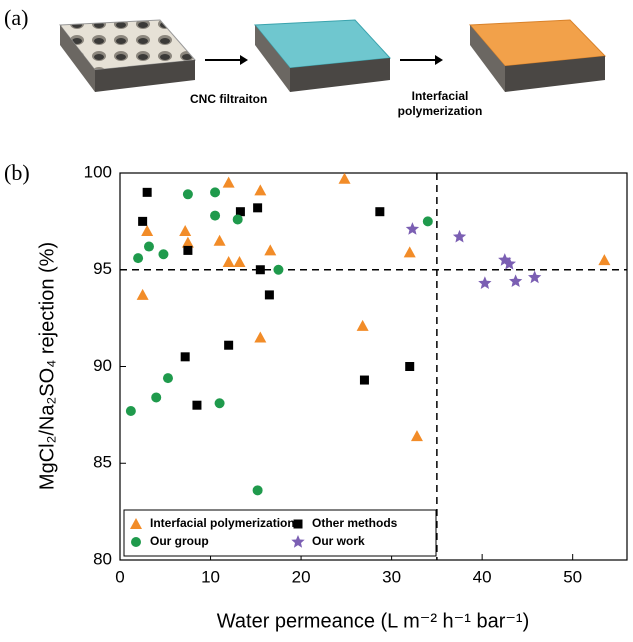 This screenshot has height=642, width=633. I want to click on x-tick-label: 0, so click(119, 576).